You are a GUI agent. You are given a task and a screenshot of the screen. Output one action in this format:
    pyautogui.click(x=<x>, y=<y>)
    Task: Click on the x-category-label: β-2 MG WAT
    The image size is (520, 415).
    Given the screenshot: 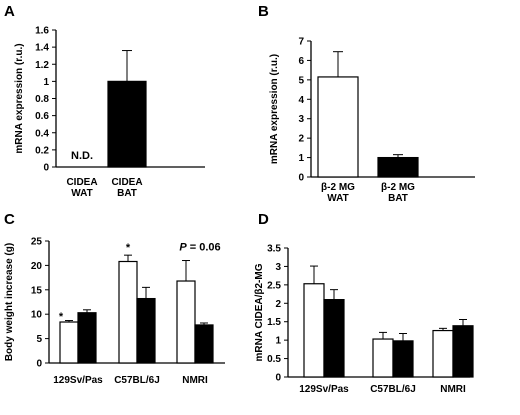 What is the action you would take?
    pyautogui.click(x=338, y=193)
    